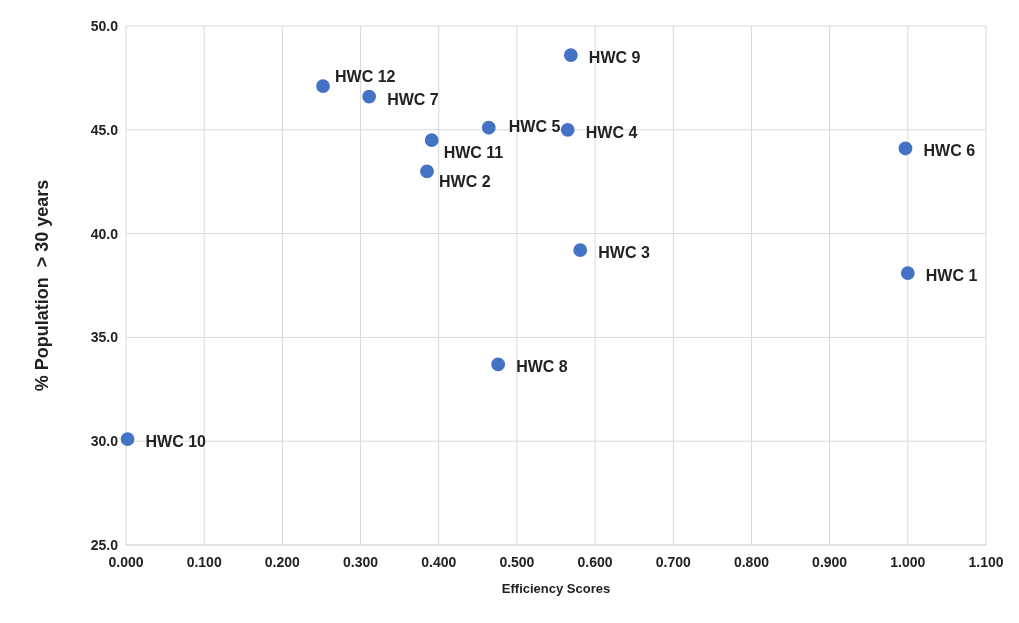 This screenshot has width=1019, height=623. What do you see at coordinates (104, 337) in the screenshot?
I see `y-tick-label: 35.0` at bounding box center [104, 337].